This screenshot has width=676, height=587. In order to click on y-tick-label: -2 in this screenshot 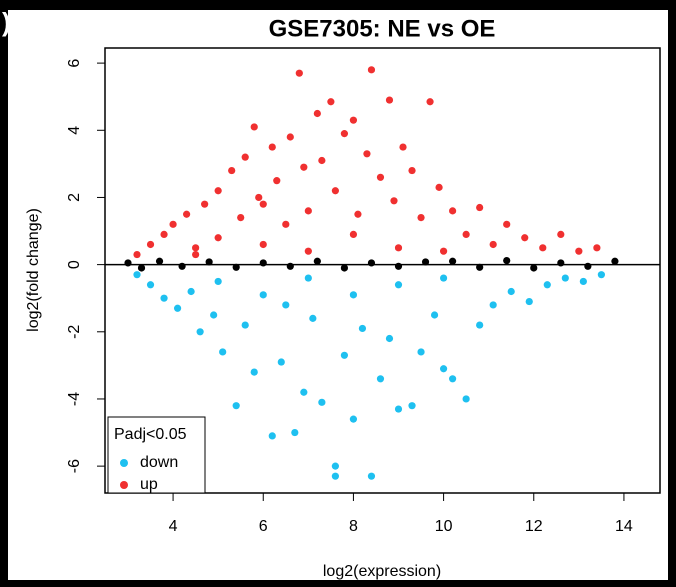, I will do `click(74, 332)`.